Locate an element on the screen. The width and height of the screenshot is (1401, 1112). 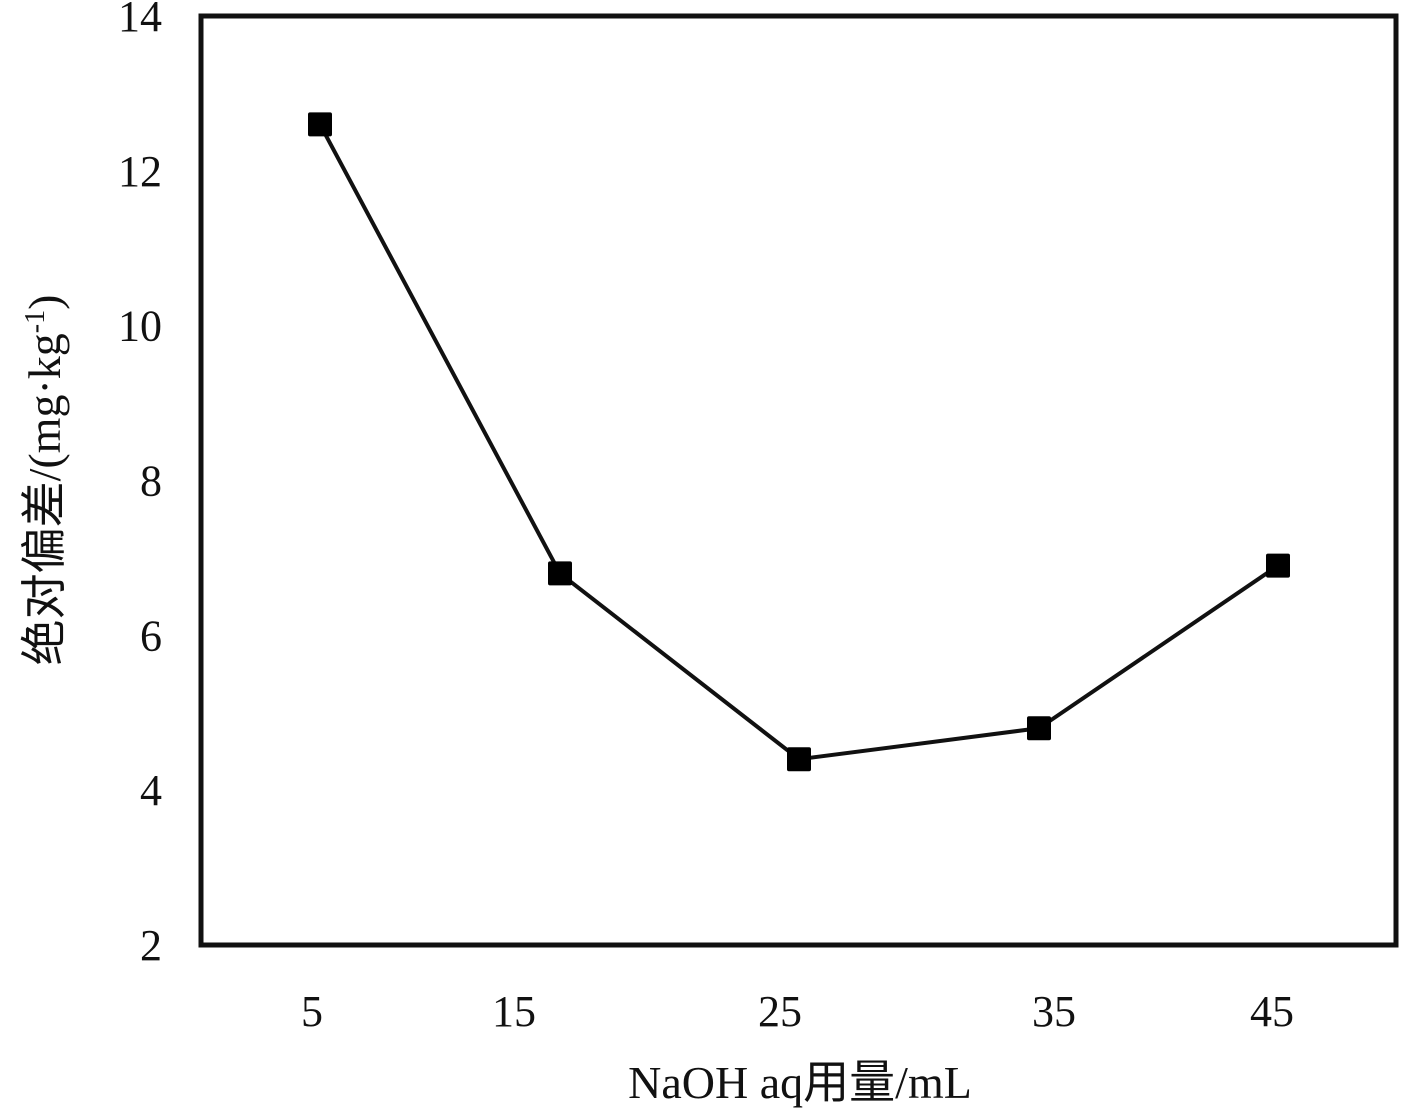
svg-text: 绝对偏差/(mg·kg-1) is located at coordinates (44, 480).